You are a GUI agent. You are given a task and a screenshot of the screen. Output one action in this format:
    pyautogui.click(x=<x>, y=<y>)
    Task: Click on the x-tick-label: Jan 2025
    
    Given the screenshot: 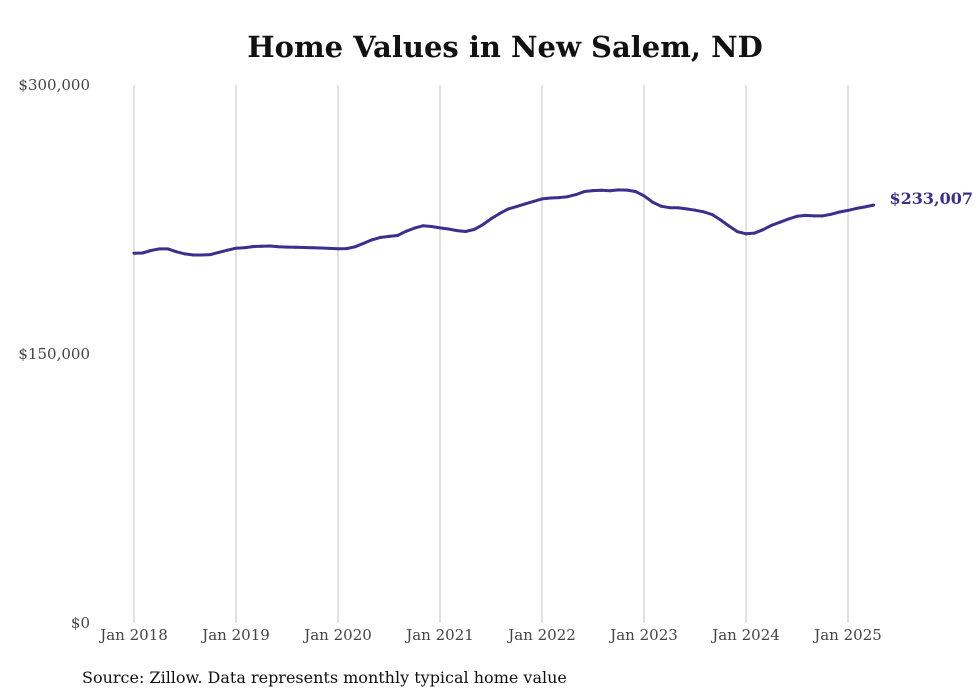 What is the action you would take?
    pyautogui.click(x=847, y=635)
    